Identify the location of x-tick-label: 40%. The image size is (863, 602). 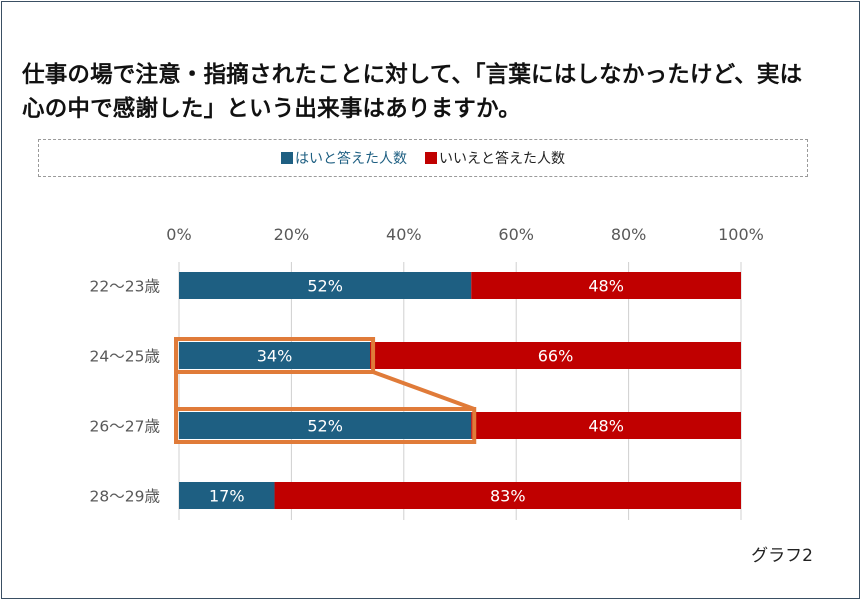
(404, 234).